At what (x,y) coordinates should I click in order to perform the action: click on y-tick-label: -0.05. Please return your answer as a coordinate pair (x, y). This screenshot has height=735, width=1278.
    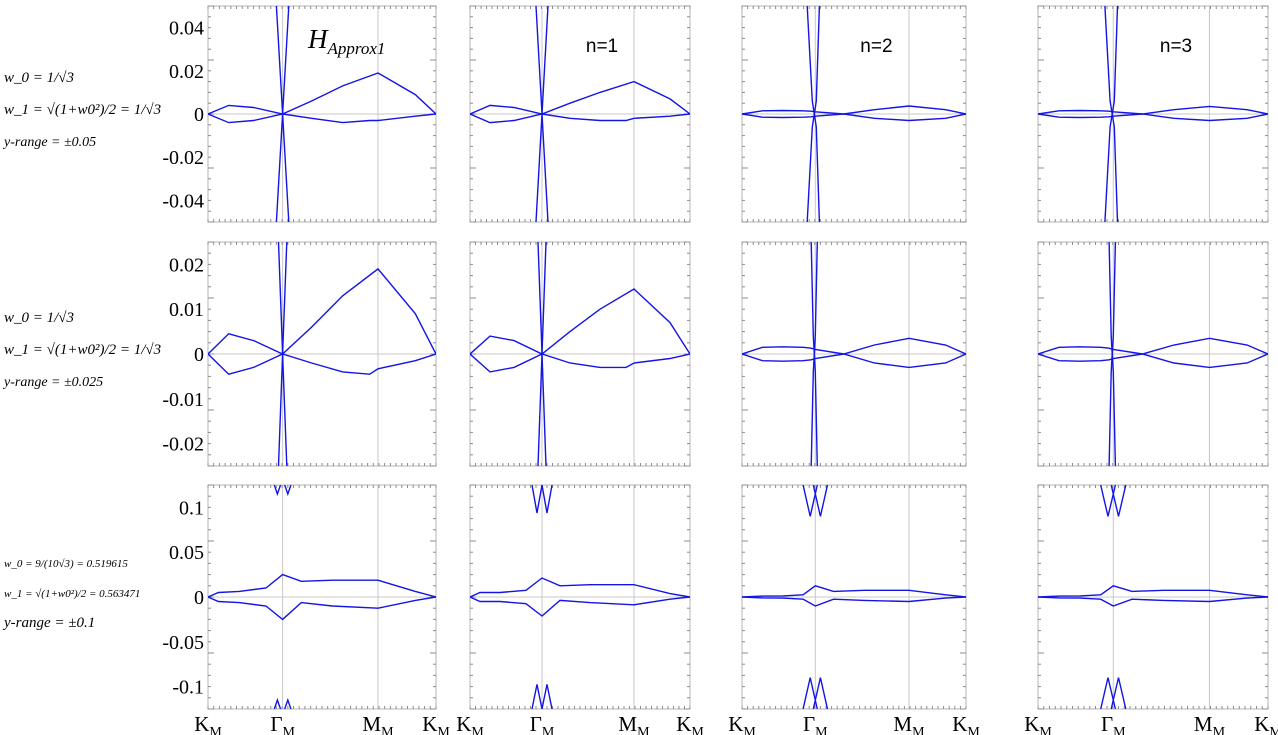
    Looking at the image, I should click on (183, 643).